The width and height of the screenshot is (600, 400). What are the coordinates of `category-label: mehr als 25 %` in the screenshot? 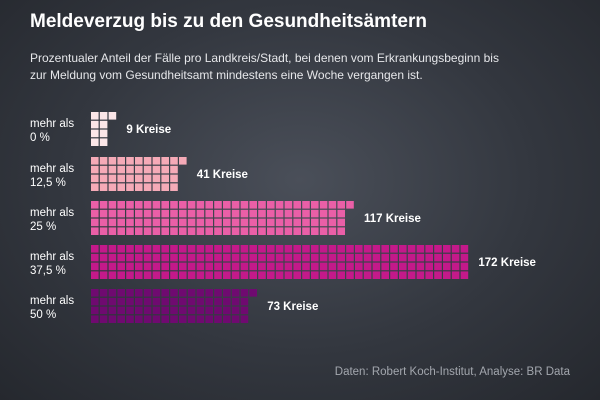 It's located at (52, 220).